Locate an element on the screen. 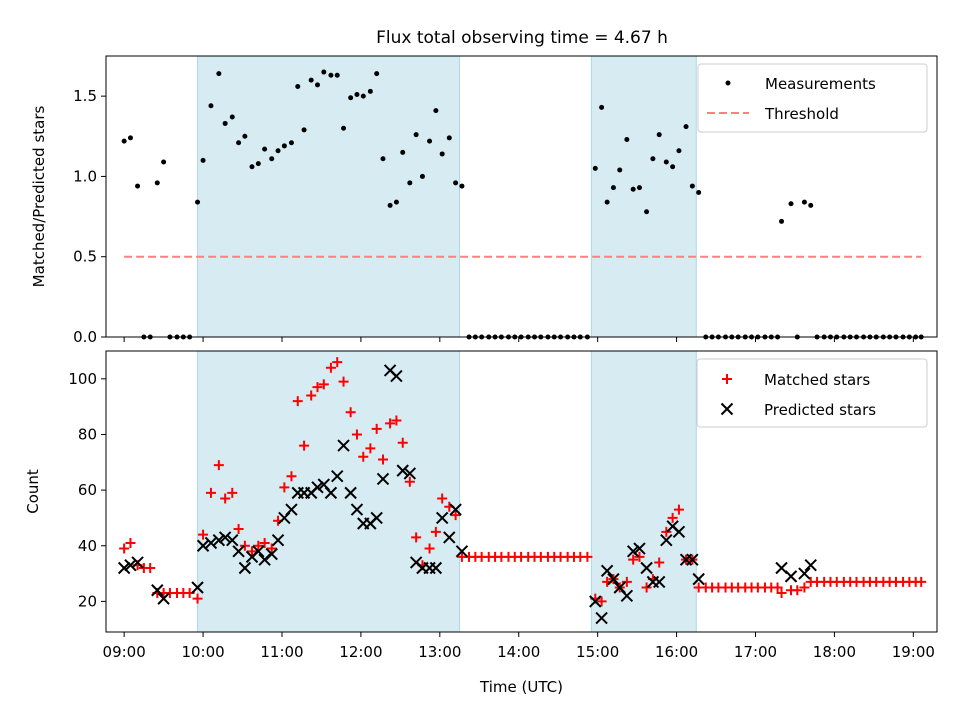 The height and width of the screenshot is (720, 960). y-tick-label: 20 is located at coordinates (87, 601).